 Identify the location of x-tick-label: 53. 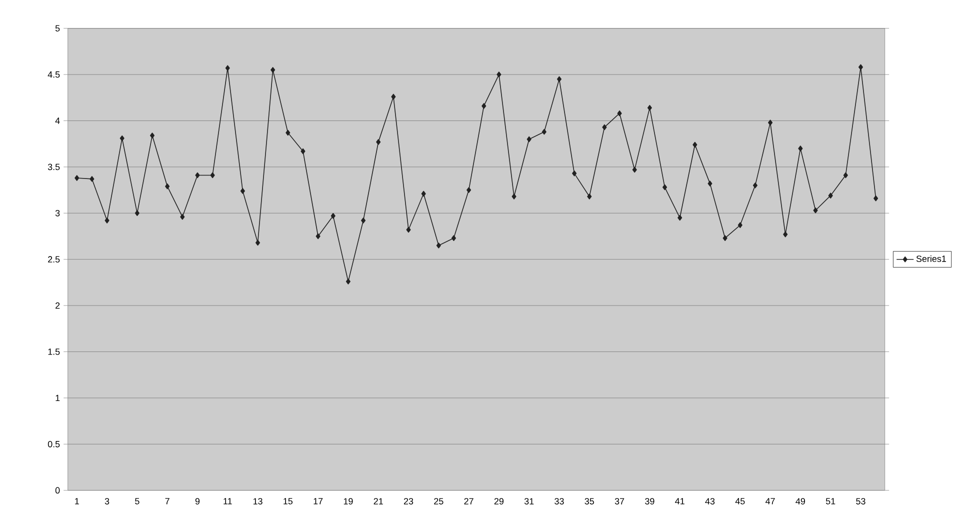
(861, 501).